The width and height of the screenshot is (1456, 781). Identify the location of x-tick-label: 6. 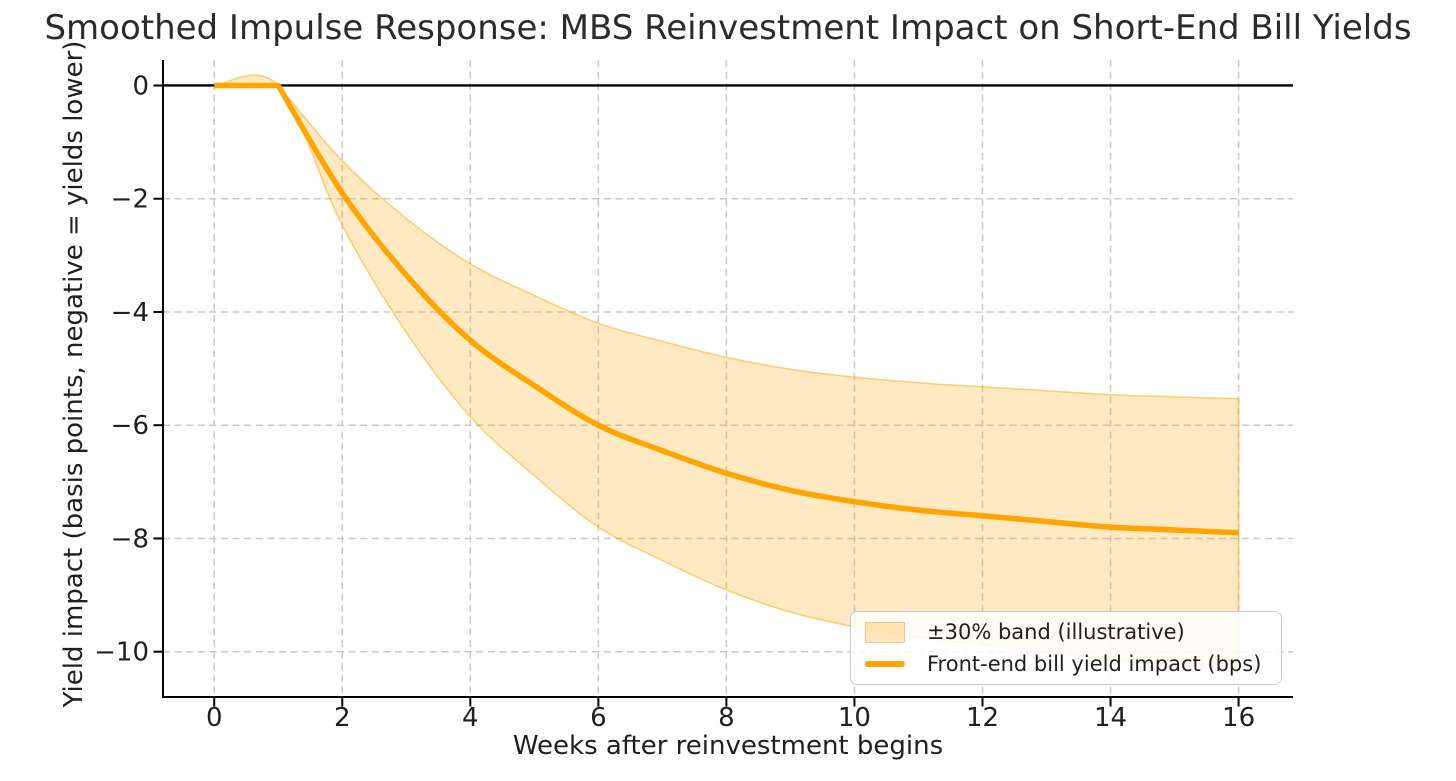
(598, 718).